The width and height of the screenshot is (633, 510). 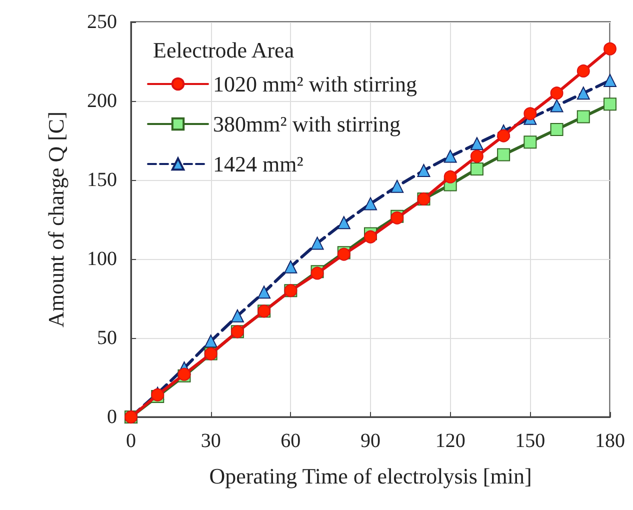 I want to click on y-axis-title: Amount of charge Q [C], so click(x=56, y=220).